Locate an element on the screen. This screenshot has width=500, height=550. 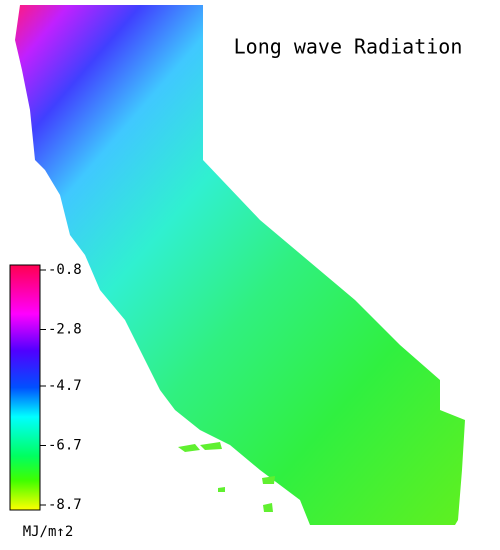
colorbar is located at coordinates (25, 387).